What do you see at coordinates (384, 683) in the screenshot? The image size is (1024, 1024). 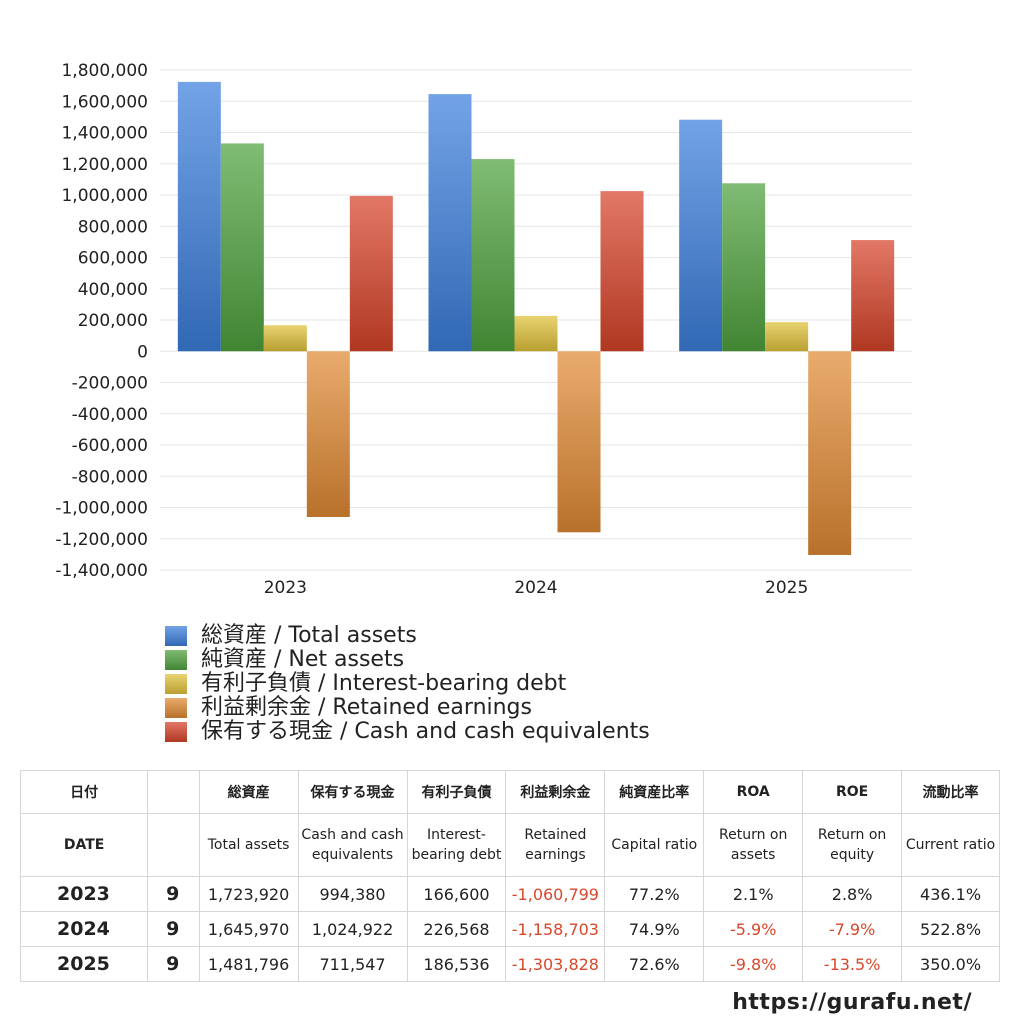 I see `legend-label: 有利子負債 / Interest-bearing debt` at bounding box center [384, 683].